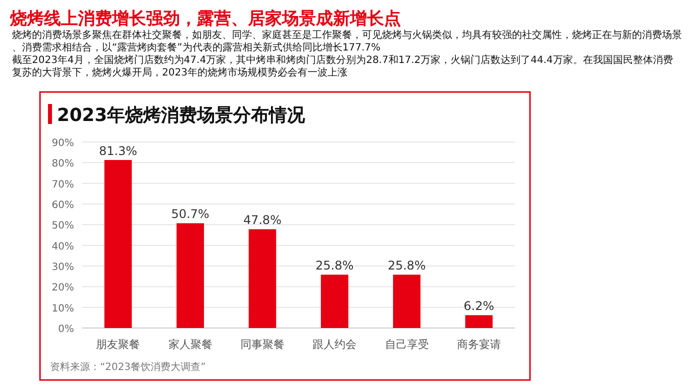 The image size is (696, 388). I want to click on data-label: 81.3%, so click(118, 151).